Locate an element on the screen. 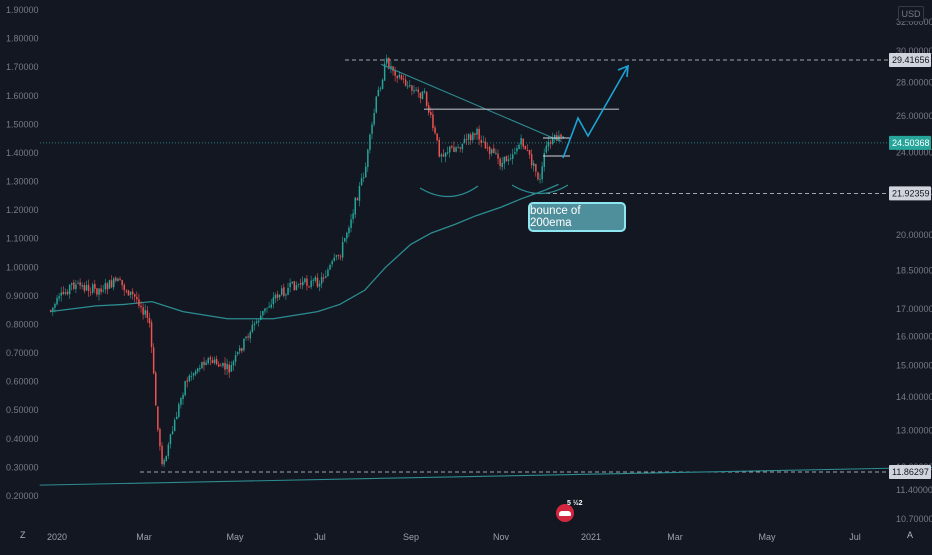 The height and width of the screenshot is (555, 932). left-axis-tick-label: 0.20000 is located at coordinates (22, 496).